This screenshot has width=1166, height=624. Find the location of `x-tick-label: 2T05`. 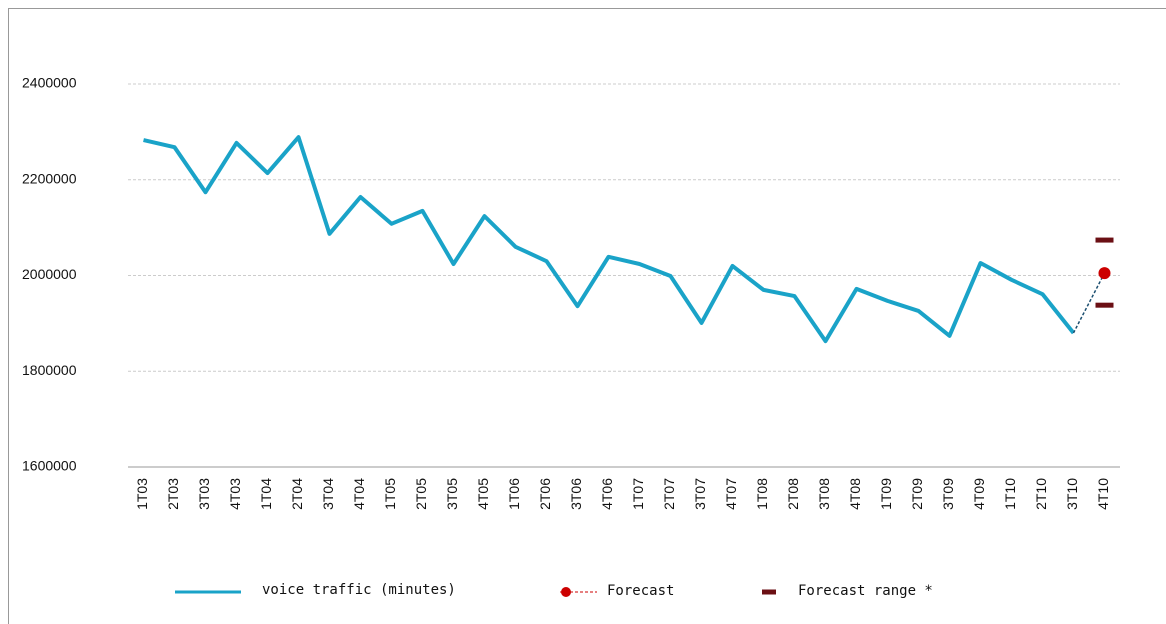

x-tick-label: 2T05 is located at coordinates (421, 494).